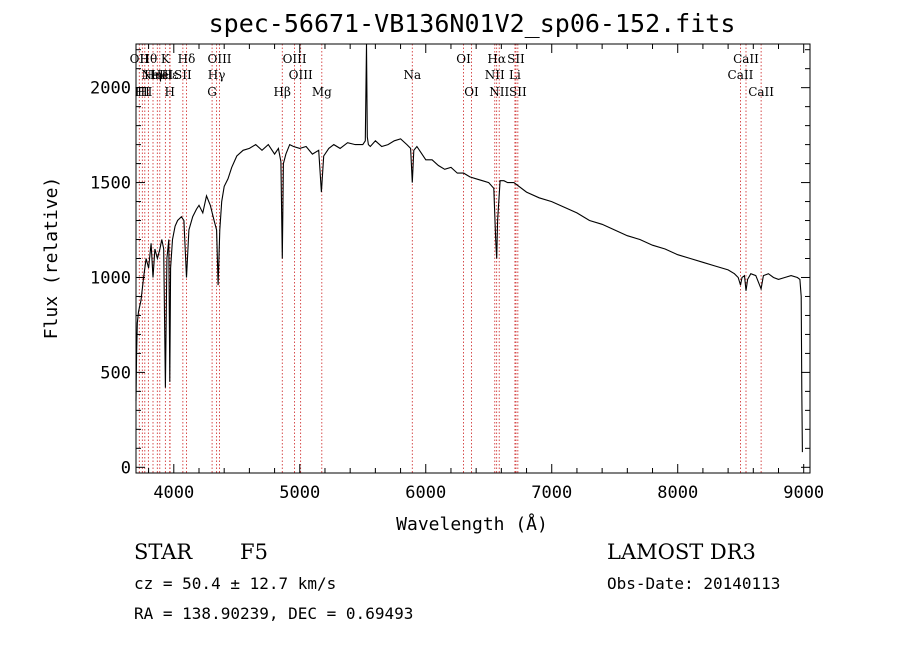 The image size is (900, 649). Describe the element at coordinates (694, 583) in the screenshot. I see `observation-date: Obs-Date: 20140113` at that location.